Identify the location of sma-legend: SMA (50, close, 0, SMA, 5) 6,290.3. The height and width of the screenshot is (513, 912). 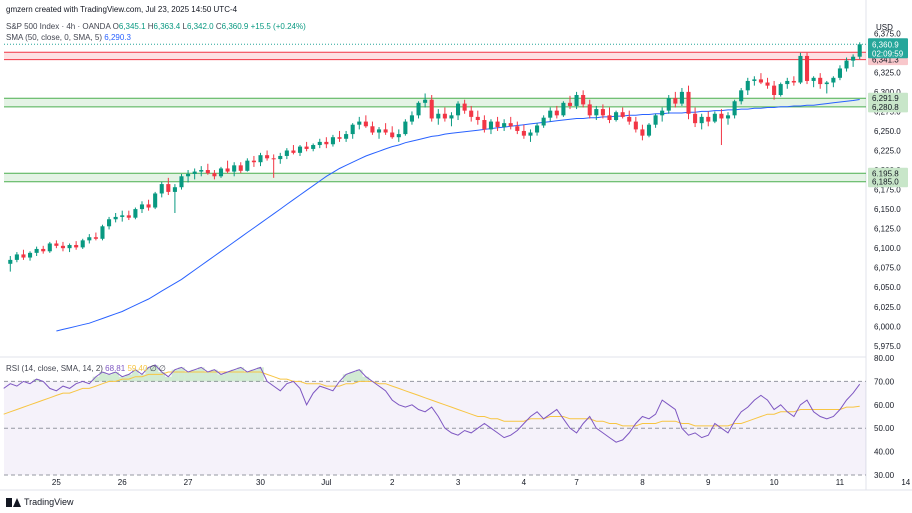
(68, 37).